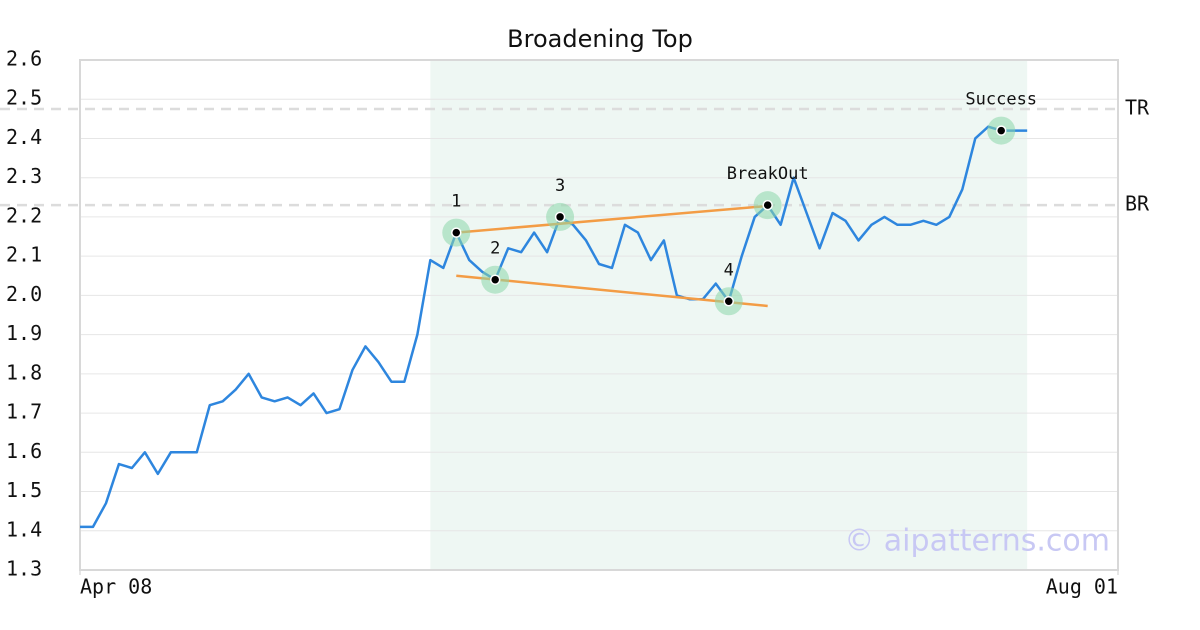  I want to click on x-tick-label: Apr 08, so click(116, 587).